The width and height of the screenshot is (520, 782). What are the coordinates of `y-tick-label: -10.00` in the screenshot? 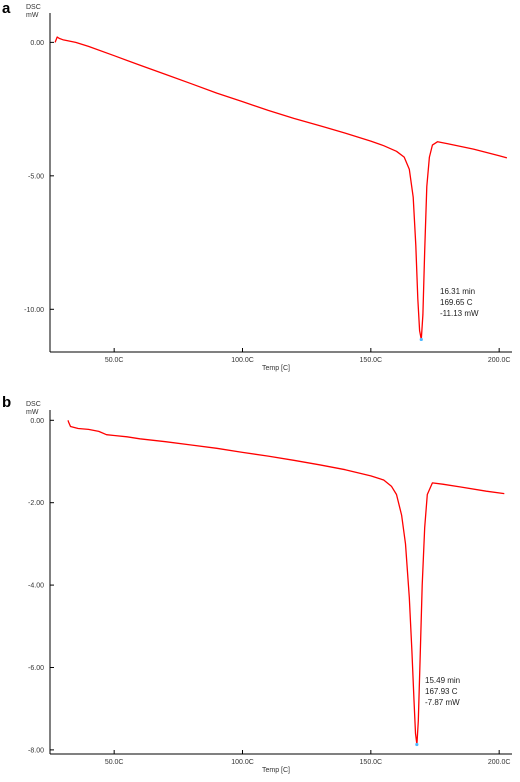 It's located at (34, 310).